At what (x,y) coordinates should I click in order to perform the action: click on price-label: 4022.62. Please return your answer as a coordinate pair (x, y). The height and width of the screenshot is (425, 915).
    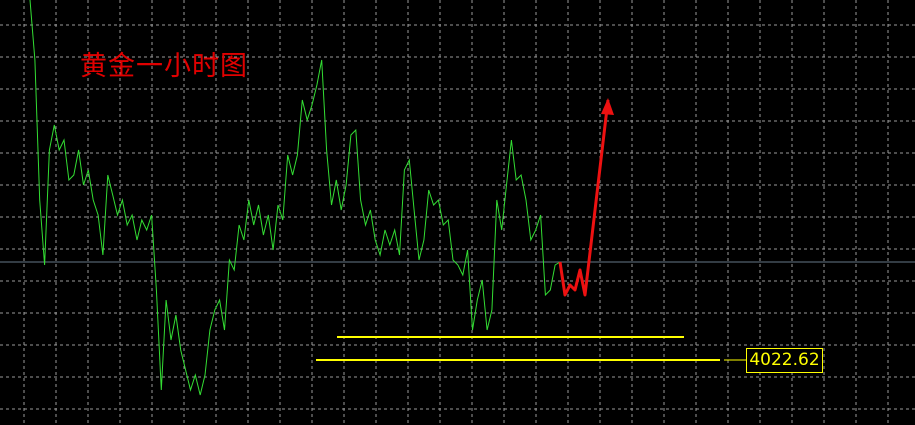
    Looking at the image, I should click on (784, 360).